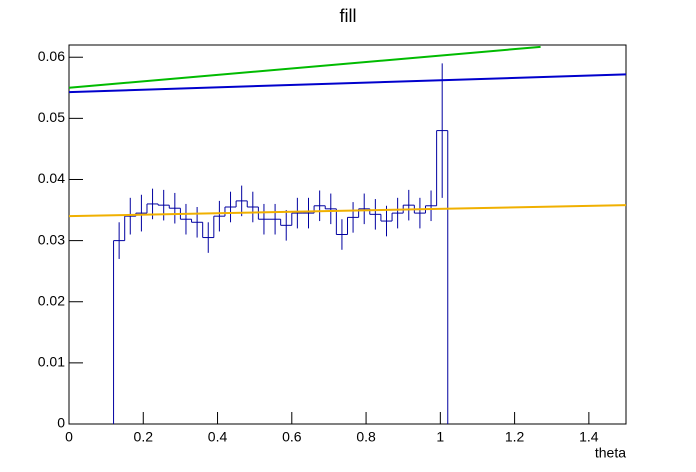 Image resolution: width=696 pixels, height=472 pixels. I want to click on y-tick-label: 0.01, so click(51, 362).